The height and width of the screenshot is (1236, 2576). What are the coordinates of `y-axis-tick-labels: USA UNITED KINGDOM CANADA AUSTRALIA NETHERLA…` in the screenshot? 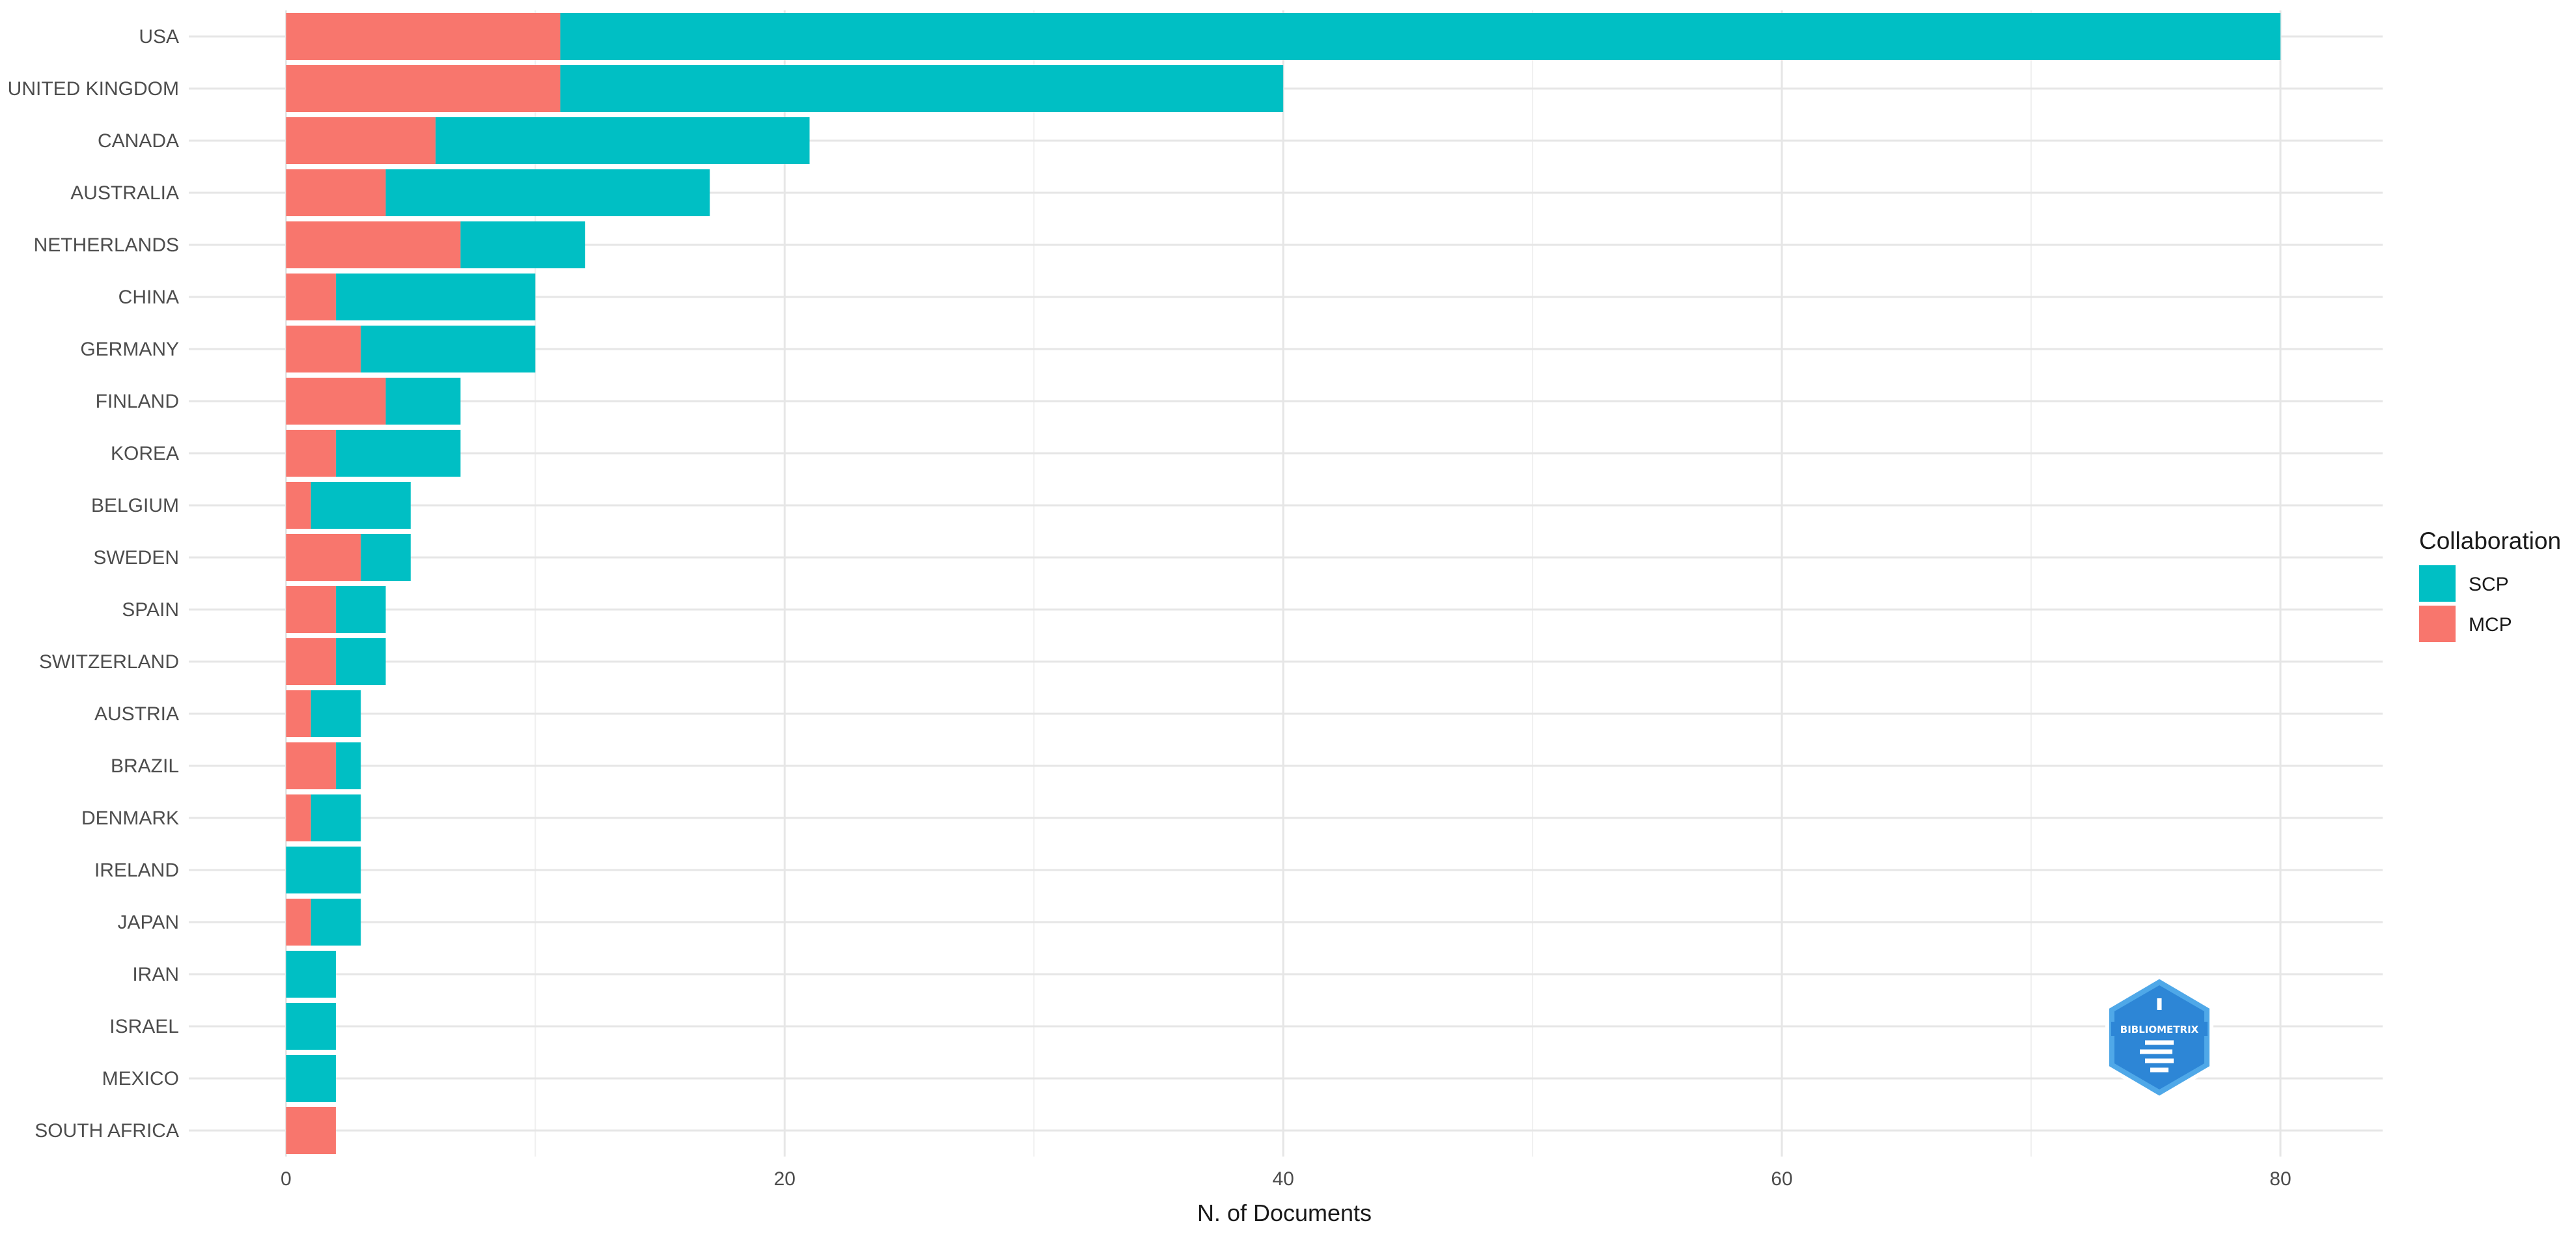 It's located at (93, 584).